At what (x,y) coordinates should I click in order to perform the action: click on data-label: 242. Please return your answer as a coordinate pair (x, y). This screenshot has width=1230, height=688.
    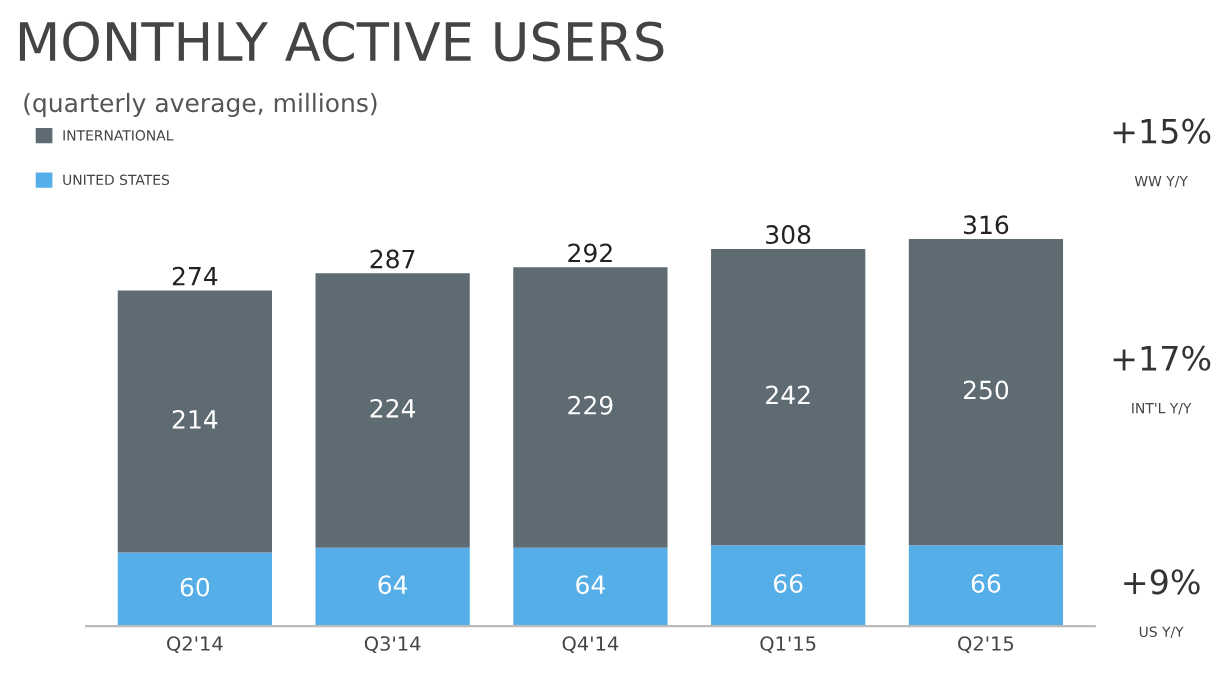
    Looking at the image, I should click on (788, 394).